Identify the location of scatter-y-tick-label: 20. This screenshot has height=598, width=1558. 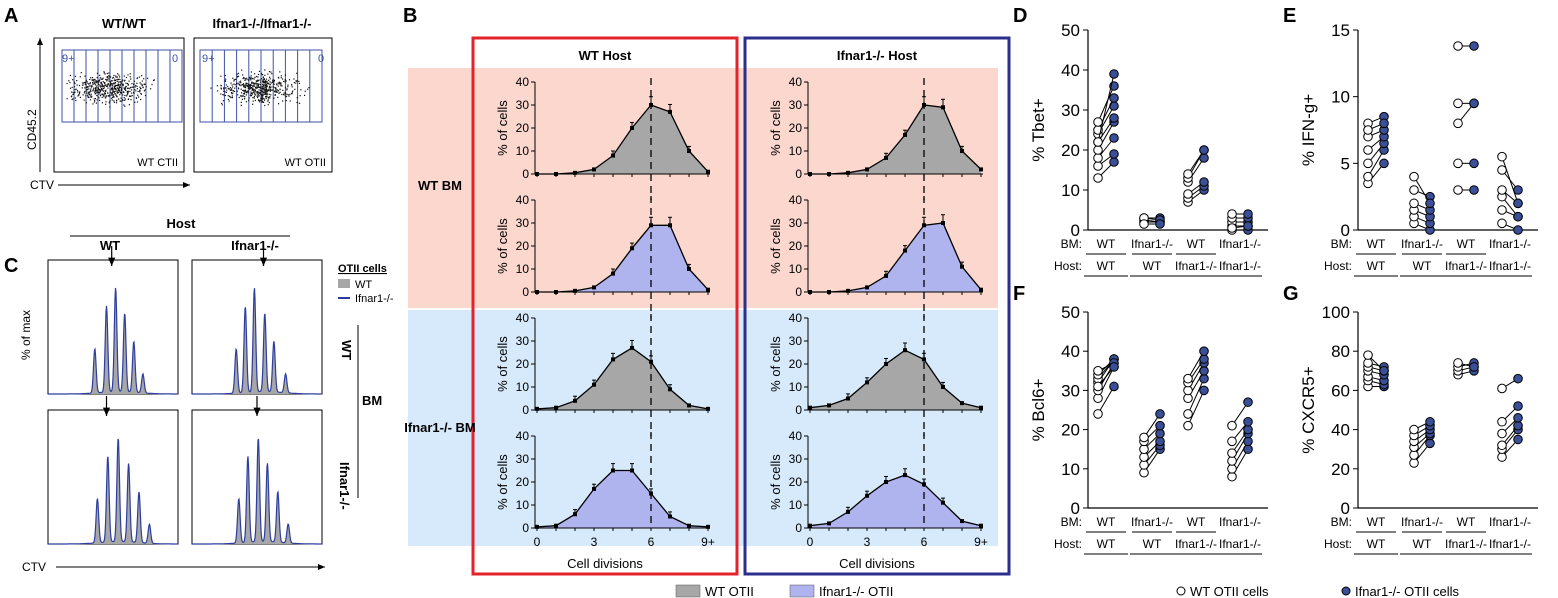
(1070, 150).